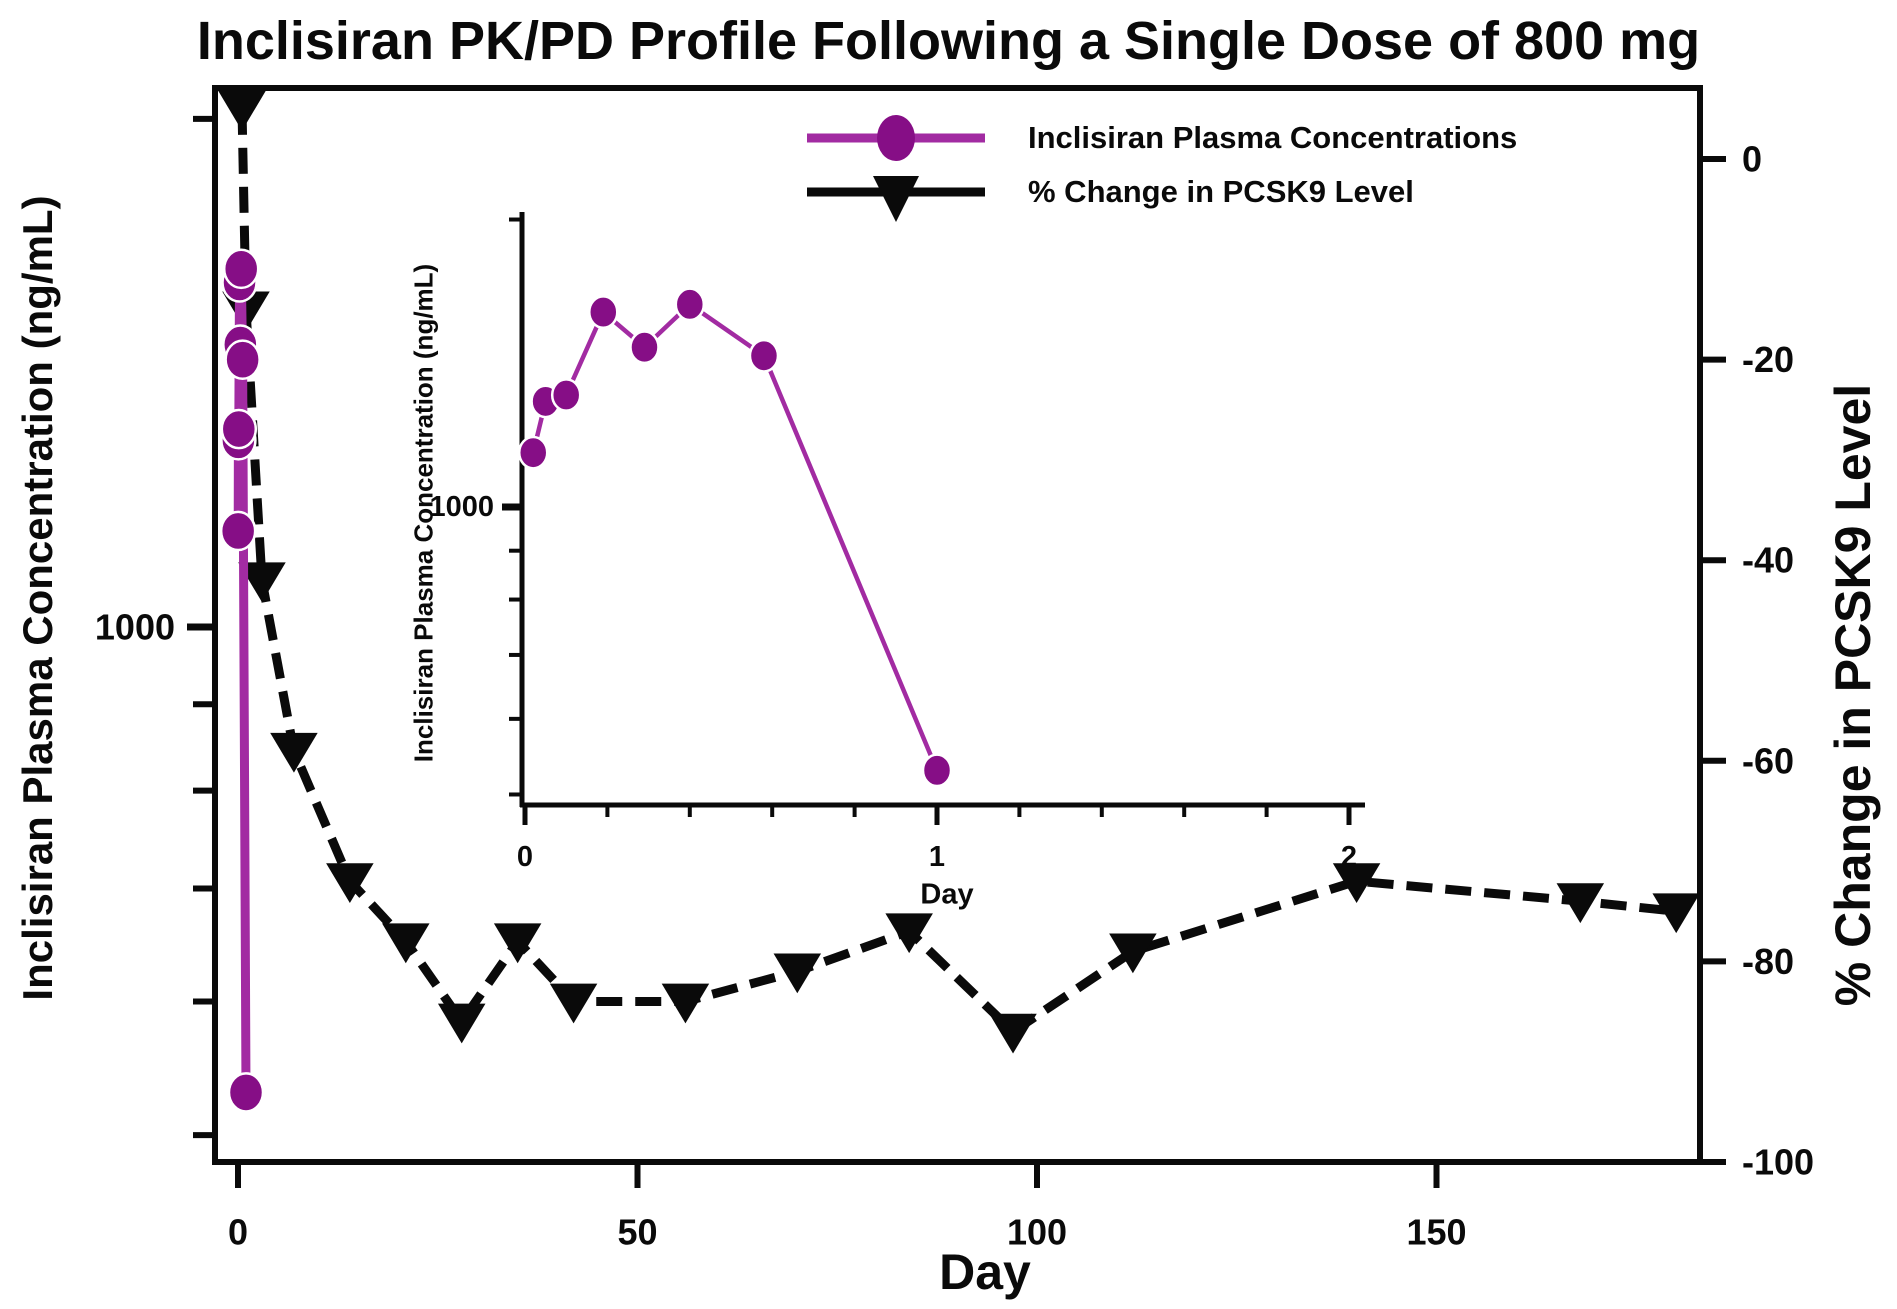 The image size is (1897, 1309). What do you see at coordinates (1778, 1162) in the screenshot?
I see `svg-text: -100` at bounding box center [1778, 1162].